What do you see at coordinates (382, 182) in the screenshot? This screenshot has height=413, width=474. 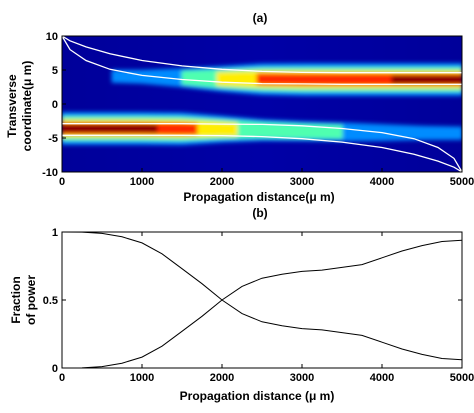 I see `panel-a-xtick-label: 4000` at bounding box center [382, 182].